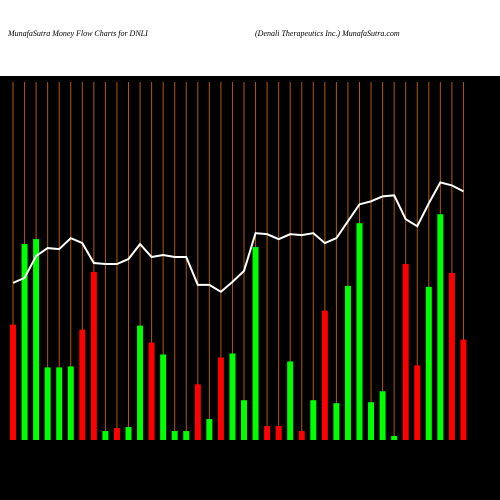 The height and width of the screenshot is (500, 500). Describe the element at coordinates (77, 33) in the screenshot. I see `chart-title: MunafaSutra Money Flow Charts for DNLI` at that location.